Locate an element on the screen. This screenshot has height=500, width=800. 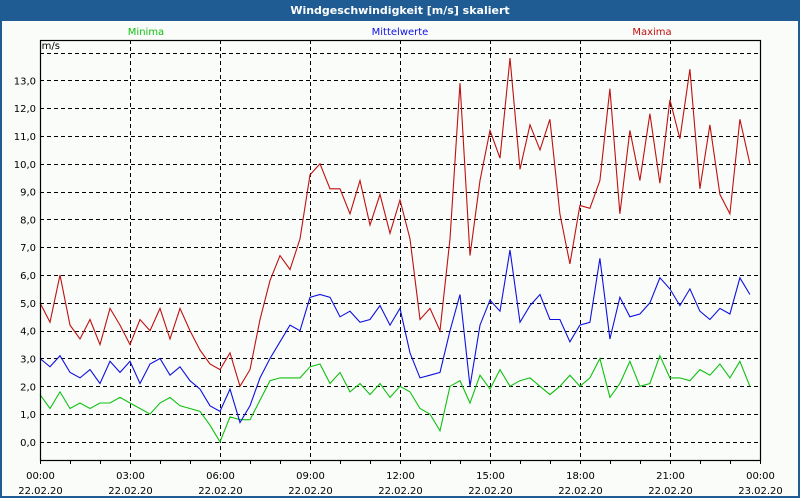
y-tick-label: 1,0 is located at coordinates (28, 415).